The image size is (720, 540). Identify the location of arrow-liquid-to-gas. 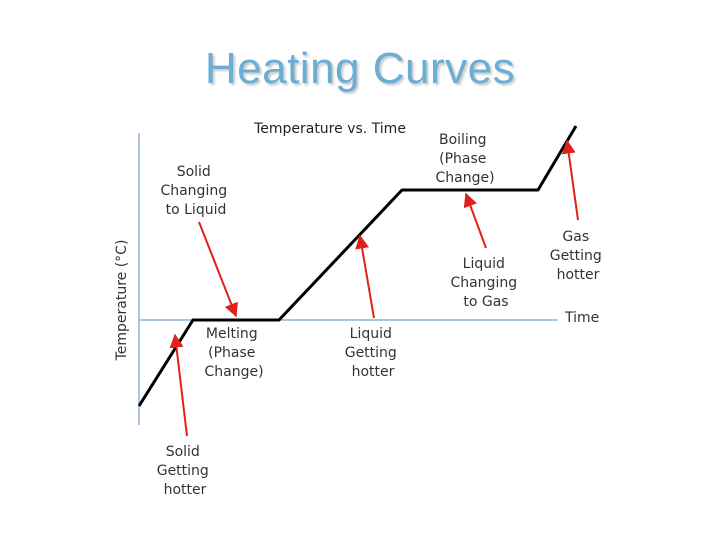
(475, 220).